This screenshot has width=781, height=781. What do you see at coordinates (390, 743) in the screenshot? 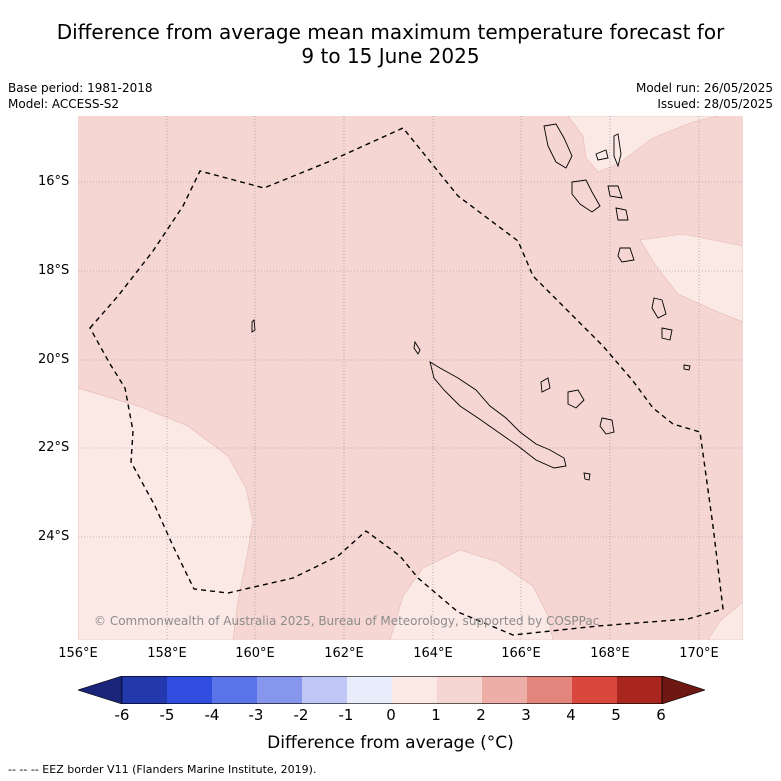
I see `colorbar-title: Difference from average (°C)` at bounding box center [390, 743].